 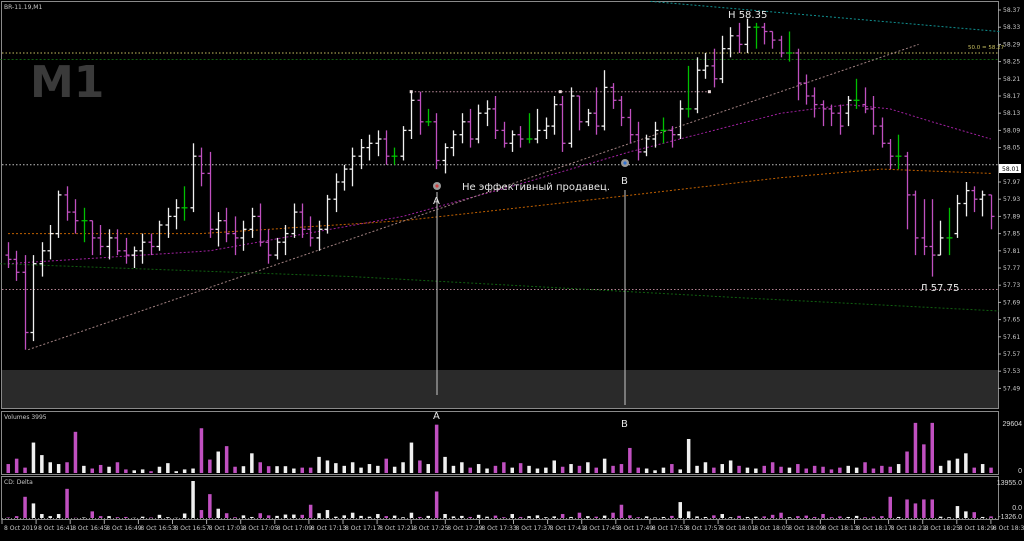 I want to click on time-tick-label: 8 Oct 18:09, so click(x=805, y=528).